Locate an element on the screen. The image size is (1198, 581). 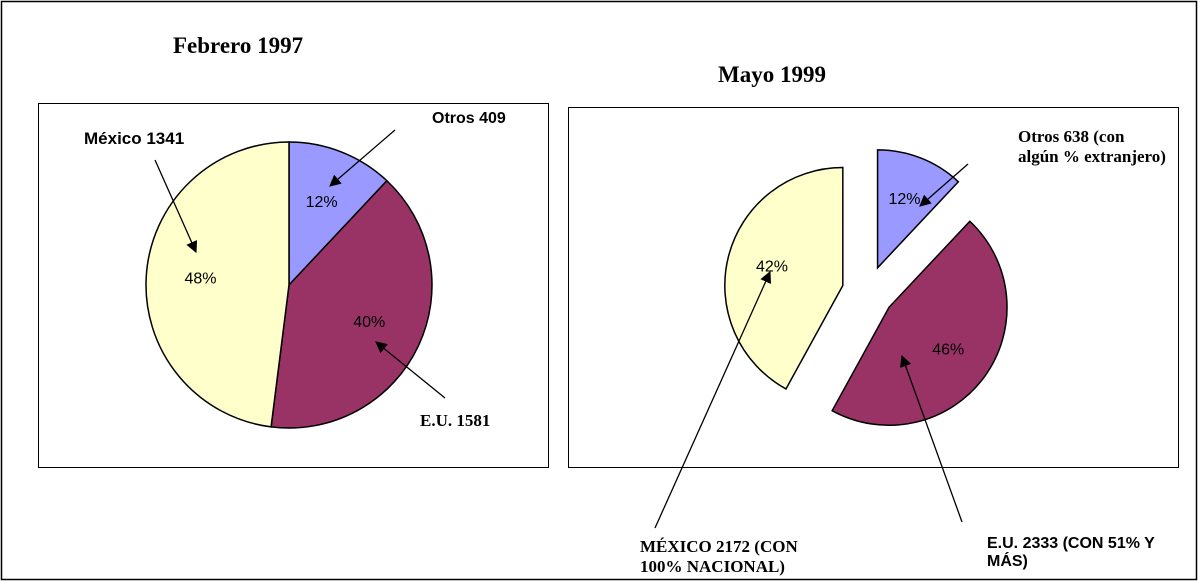
category-label: Otros 638 (con algún % extranjero) is located at coordinates (1092, 146).